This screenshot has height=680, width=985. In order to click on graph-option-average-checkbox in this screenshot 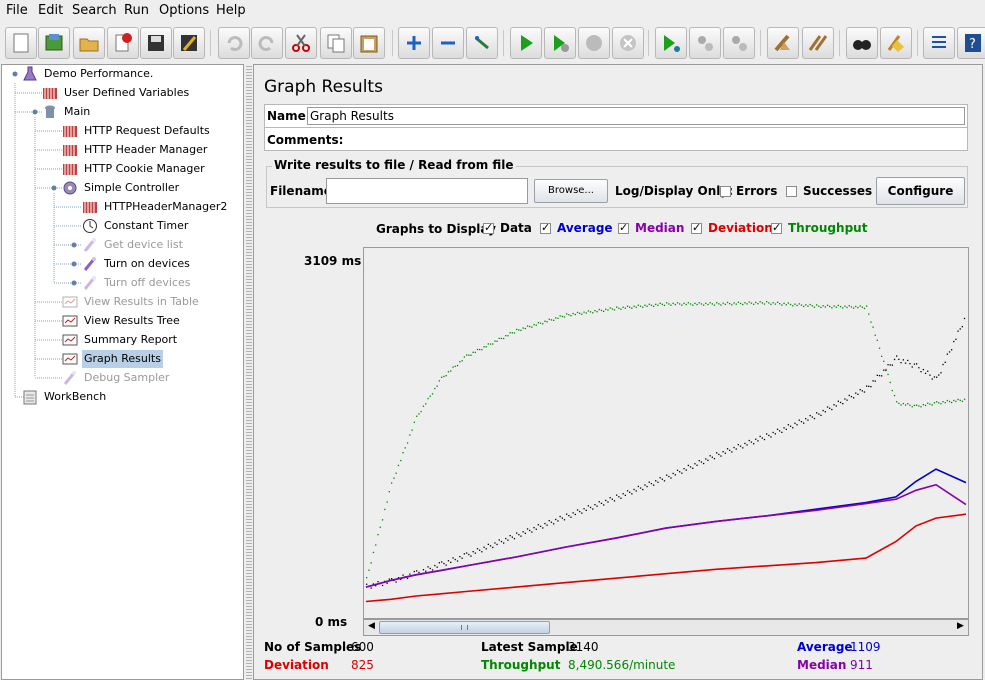, I will do `click(545, 227)`.